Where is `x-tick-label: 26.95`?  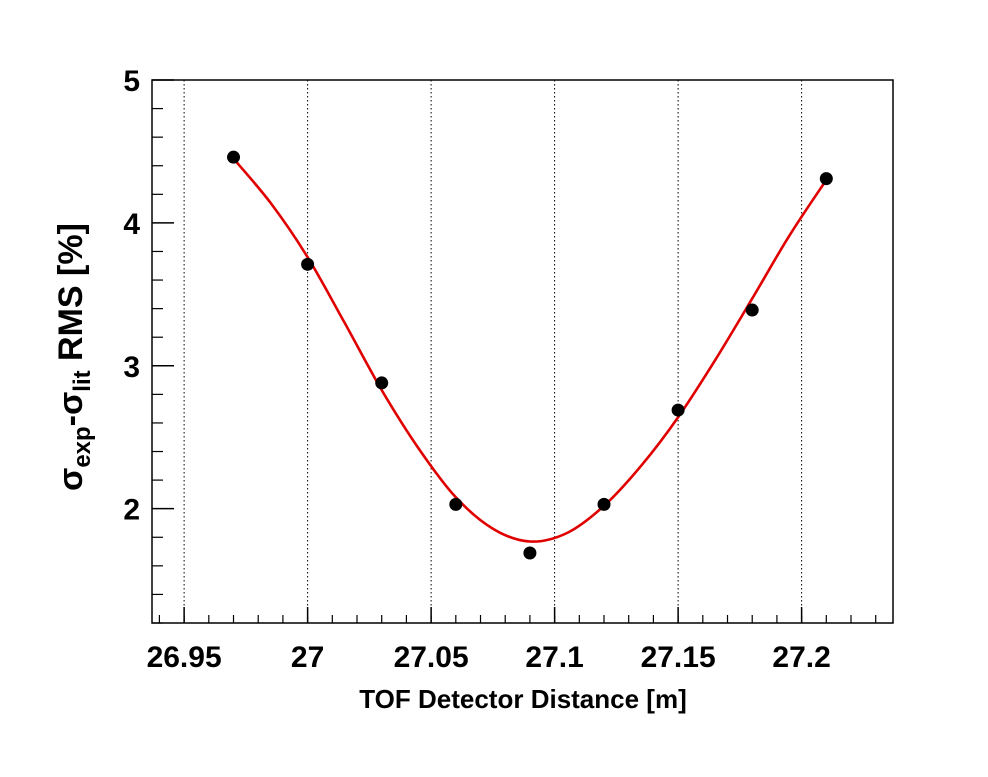
x-tick-label: 26.95 is located at coordinates (184, 657).